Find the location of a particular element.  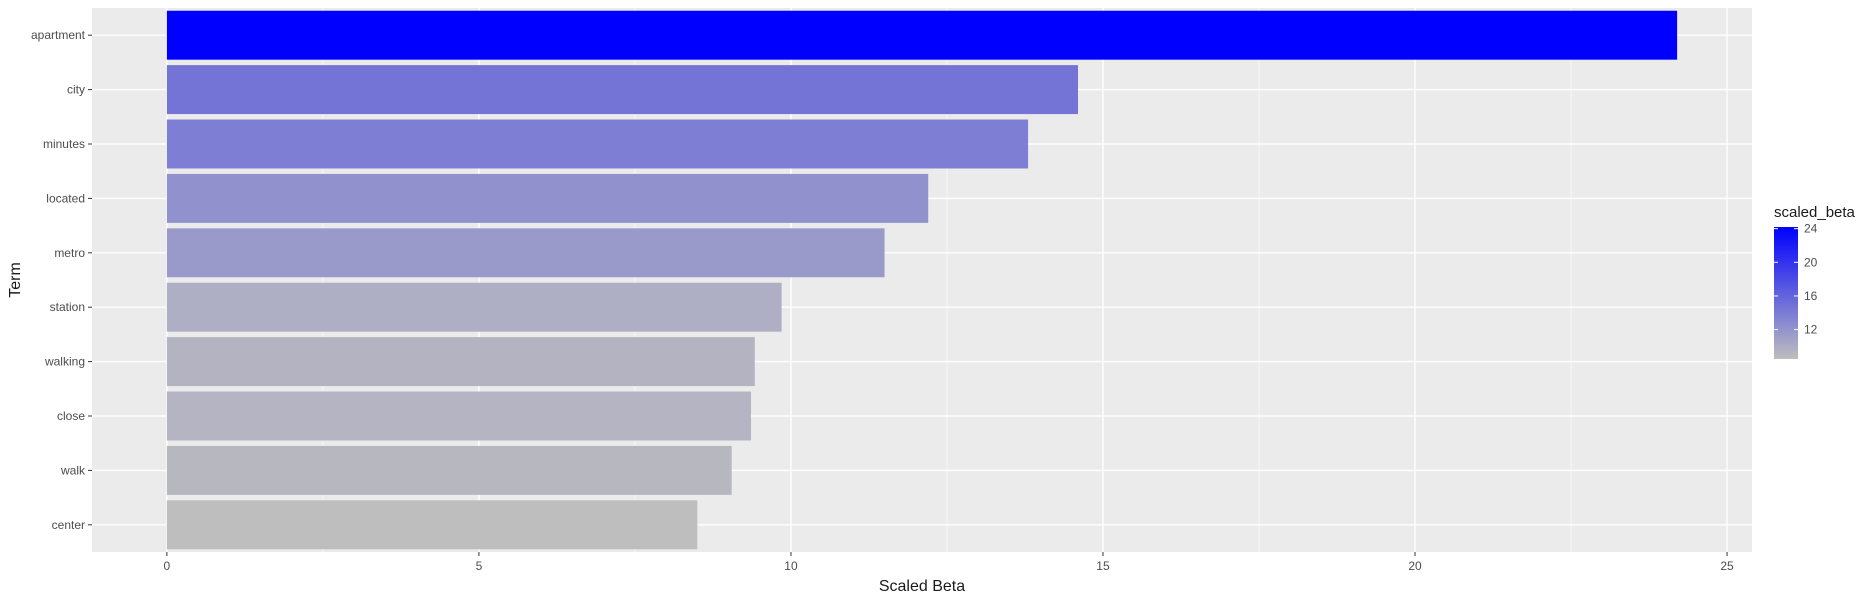

legend-tick-label: 16 is located at coordinates (1811, 296).